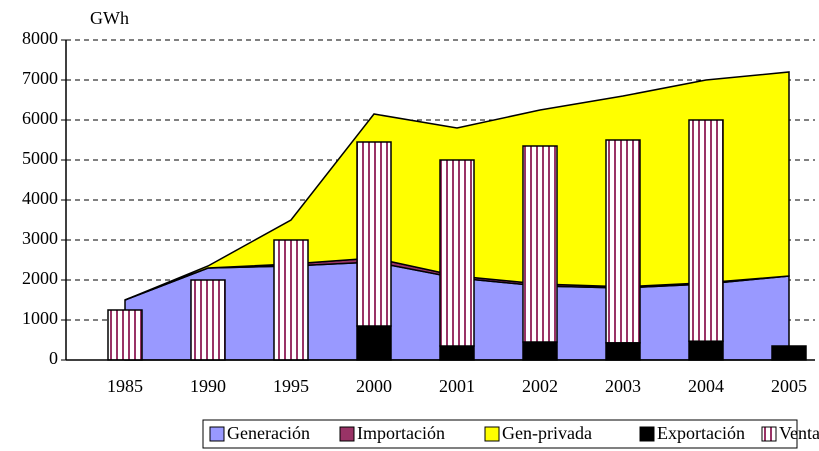 The width and height of the screenshot is (819, 451). What do you see at coordinates (547, 433) in the screenshot?
I see `legend-label: Gen-privada` at bounding box center [547, 433].